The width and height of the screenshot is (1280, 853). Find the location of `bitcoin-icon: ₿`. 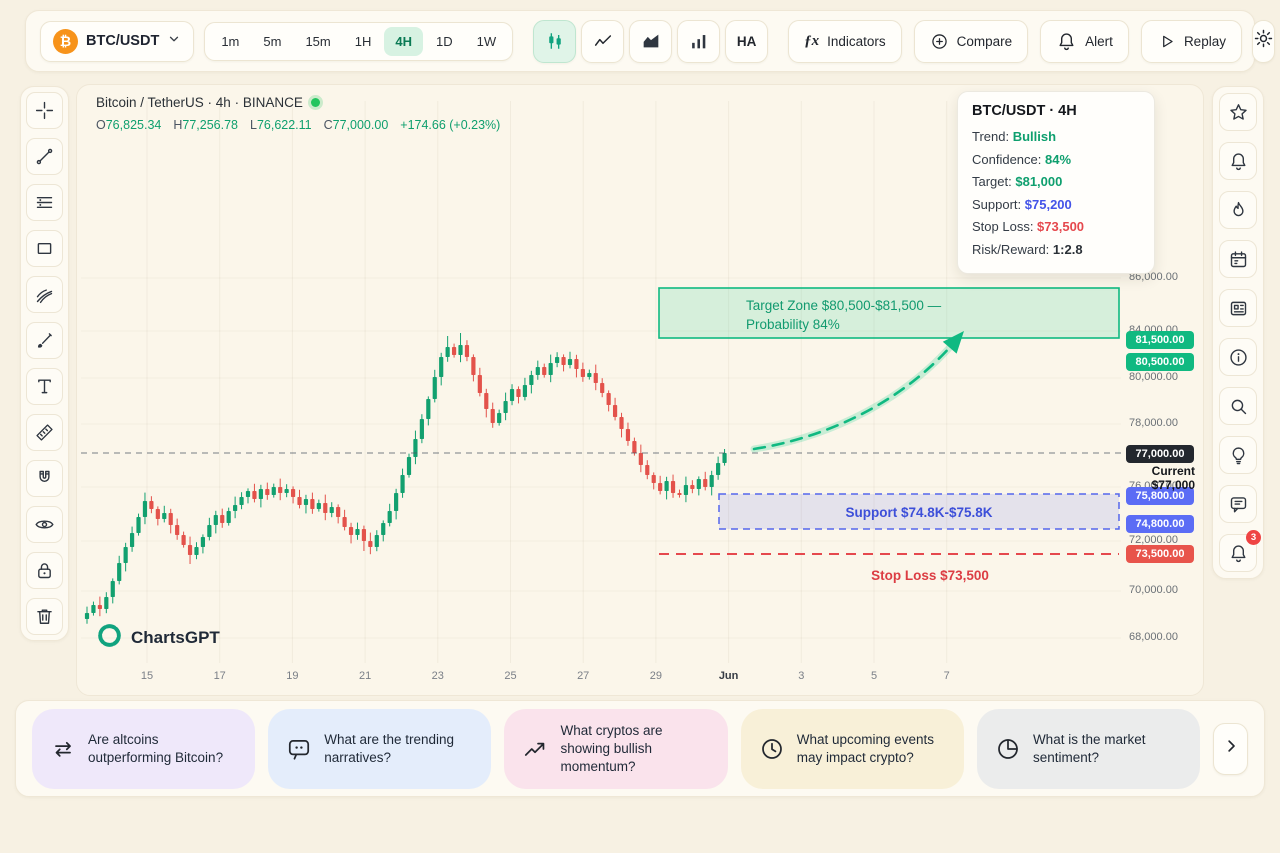

bitcoin-icon: ₿ is located at coordinates (65, 41).